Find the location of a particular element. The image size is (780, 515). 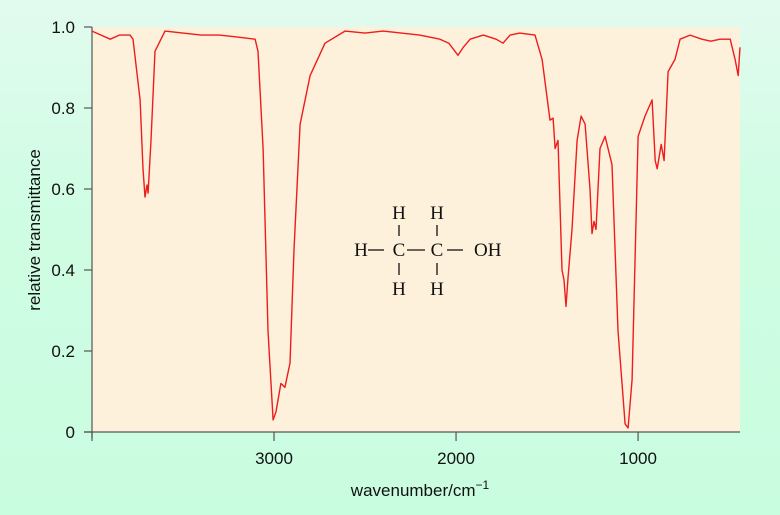

y-tick-label: 0.6 is located at coordinates (63, 189).